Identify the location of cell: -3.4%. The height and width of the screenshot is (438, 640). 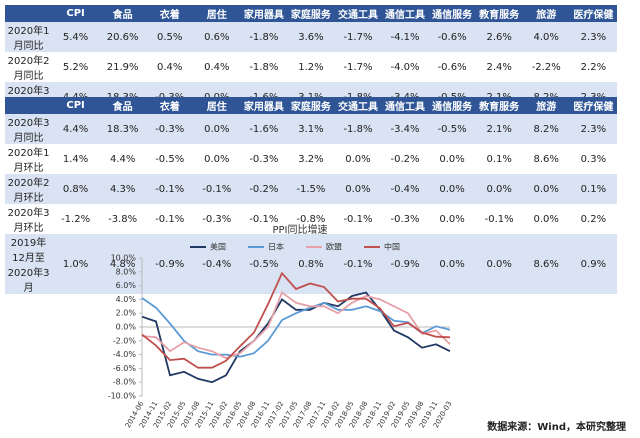
(405, 129).